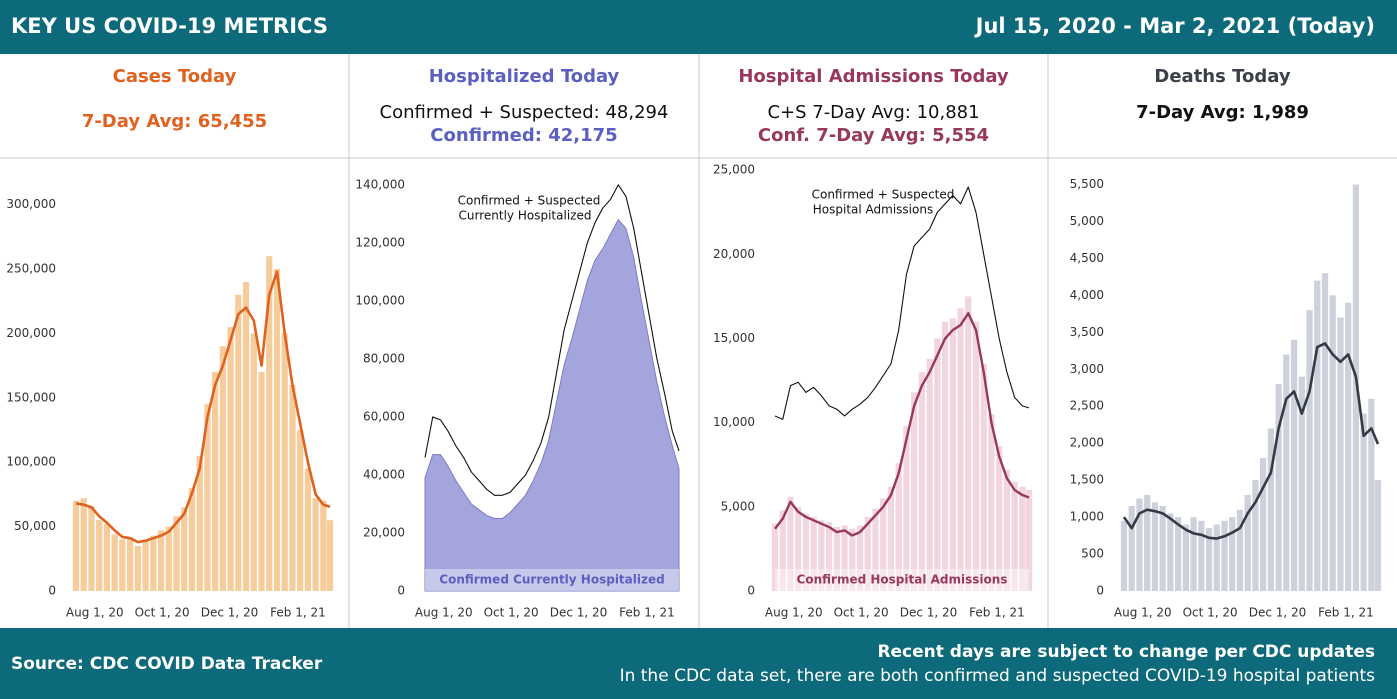 This screenshot has width=1397, height=699. What do you see at coordinates (175, 76) in the screenshot?
I see `panel-title: Cases Today` at bounding box center [175, 76].